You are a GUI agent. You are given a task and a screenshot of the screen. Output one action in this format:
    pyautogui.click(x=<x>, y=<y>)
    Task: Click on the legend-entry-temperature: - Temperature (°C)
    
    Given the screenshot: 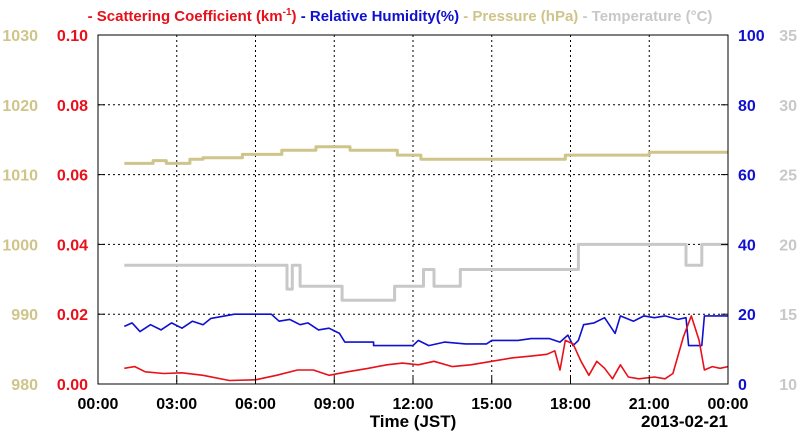 What is the action you would take?
    pyautogui.click(x=647, y=16)
    